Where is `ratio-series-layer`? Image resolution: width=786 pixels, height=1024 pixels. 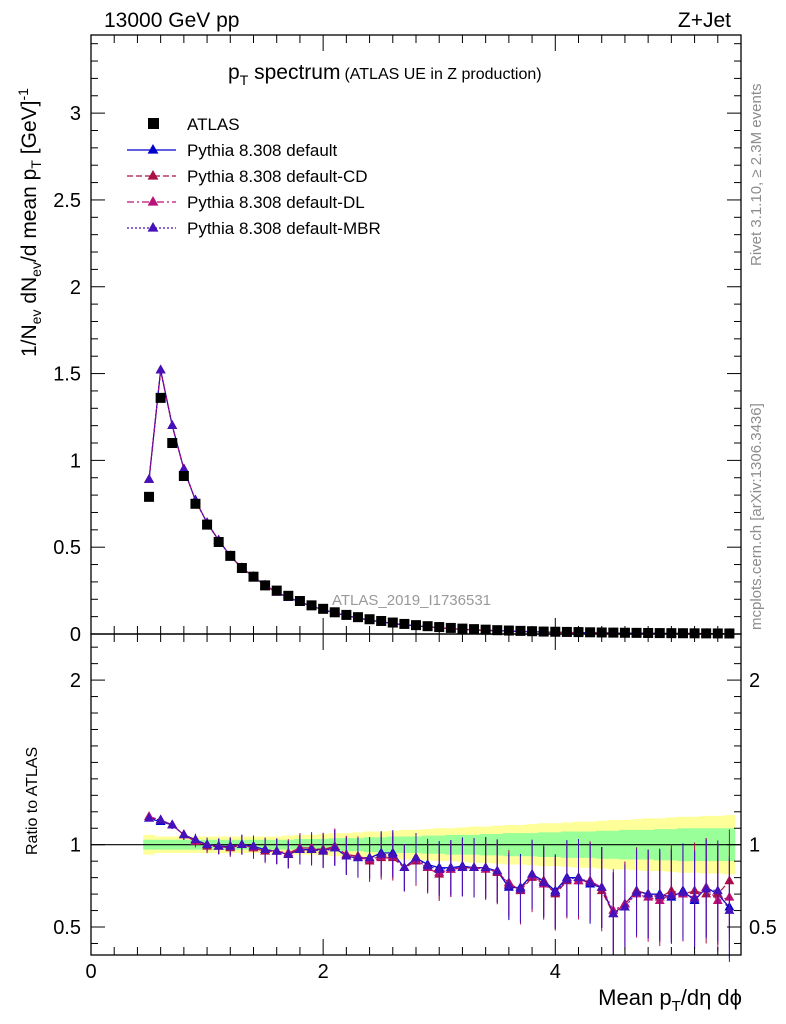 ratio-series-layer is located at coordinates (439, 886).